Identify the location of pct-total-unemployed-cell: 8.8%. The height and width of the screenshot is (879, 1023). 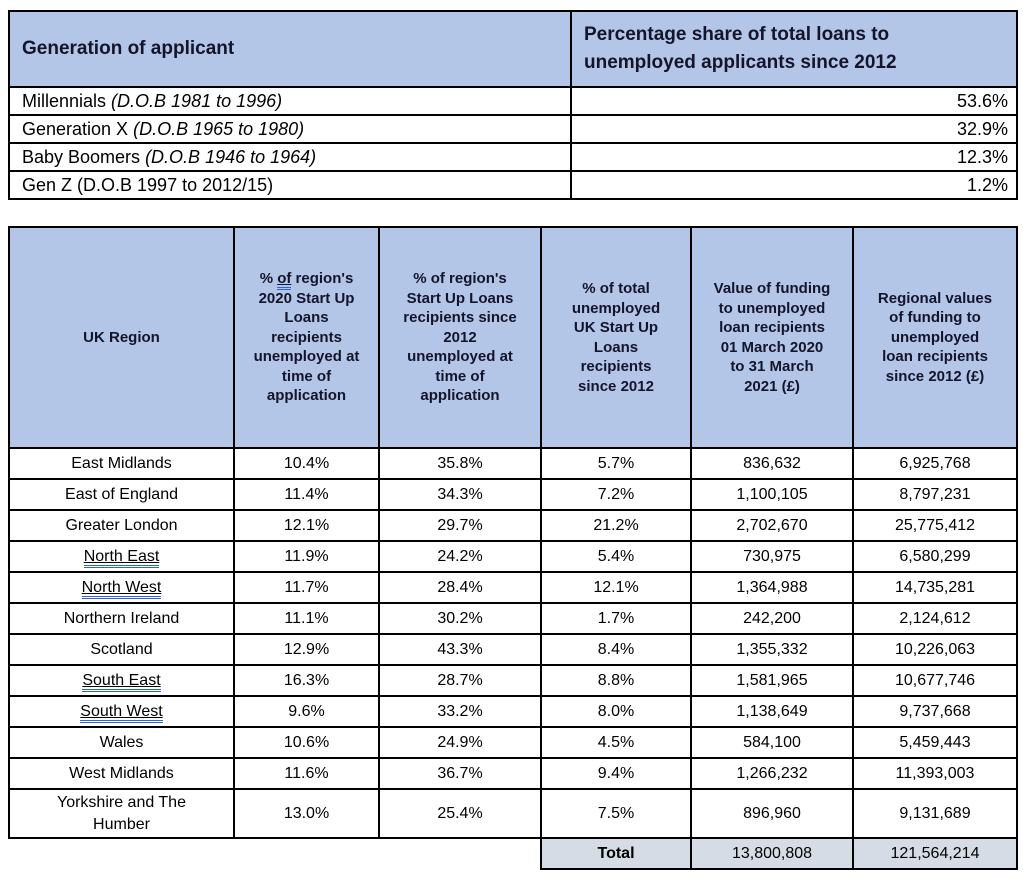
(616, 680).